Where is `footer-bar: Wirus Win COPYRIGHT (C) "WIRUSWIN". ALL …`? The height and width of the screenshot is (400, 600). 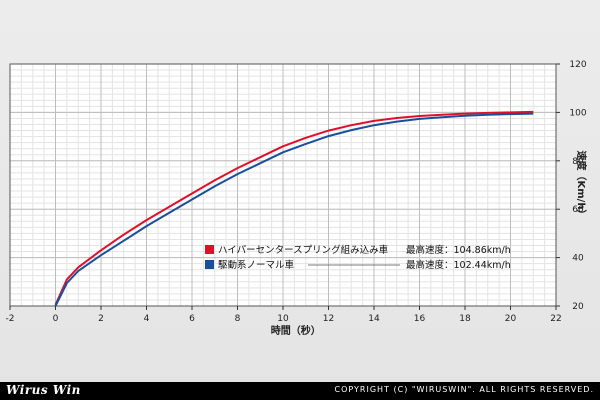
footer-bar: Wirus Win COPYRIGHT (C) "WIRUSWIN". ALL … is located at coordinates (300, 391).